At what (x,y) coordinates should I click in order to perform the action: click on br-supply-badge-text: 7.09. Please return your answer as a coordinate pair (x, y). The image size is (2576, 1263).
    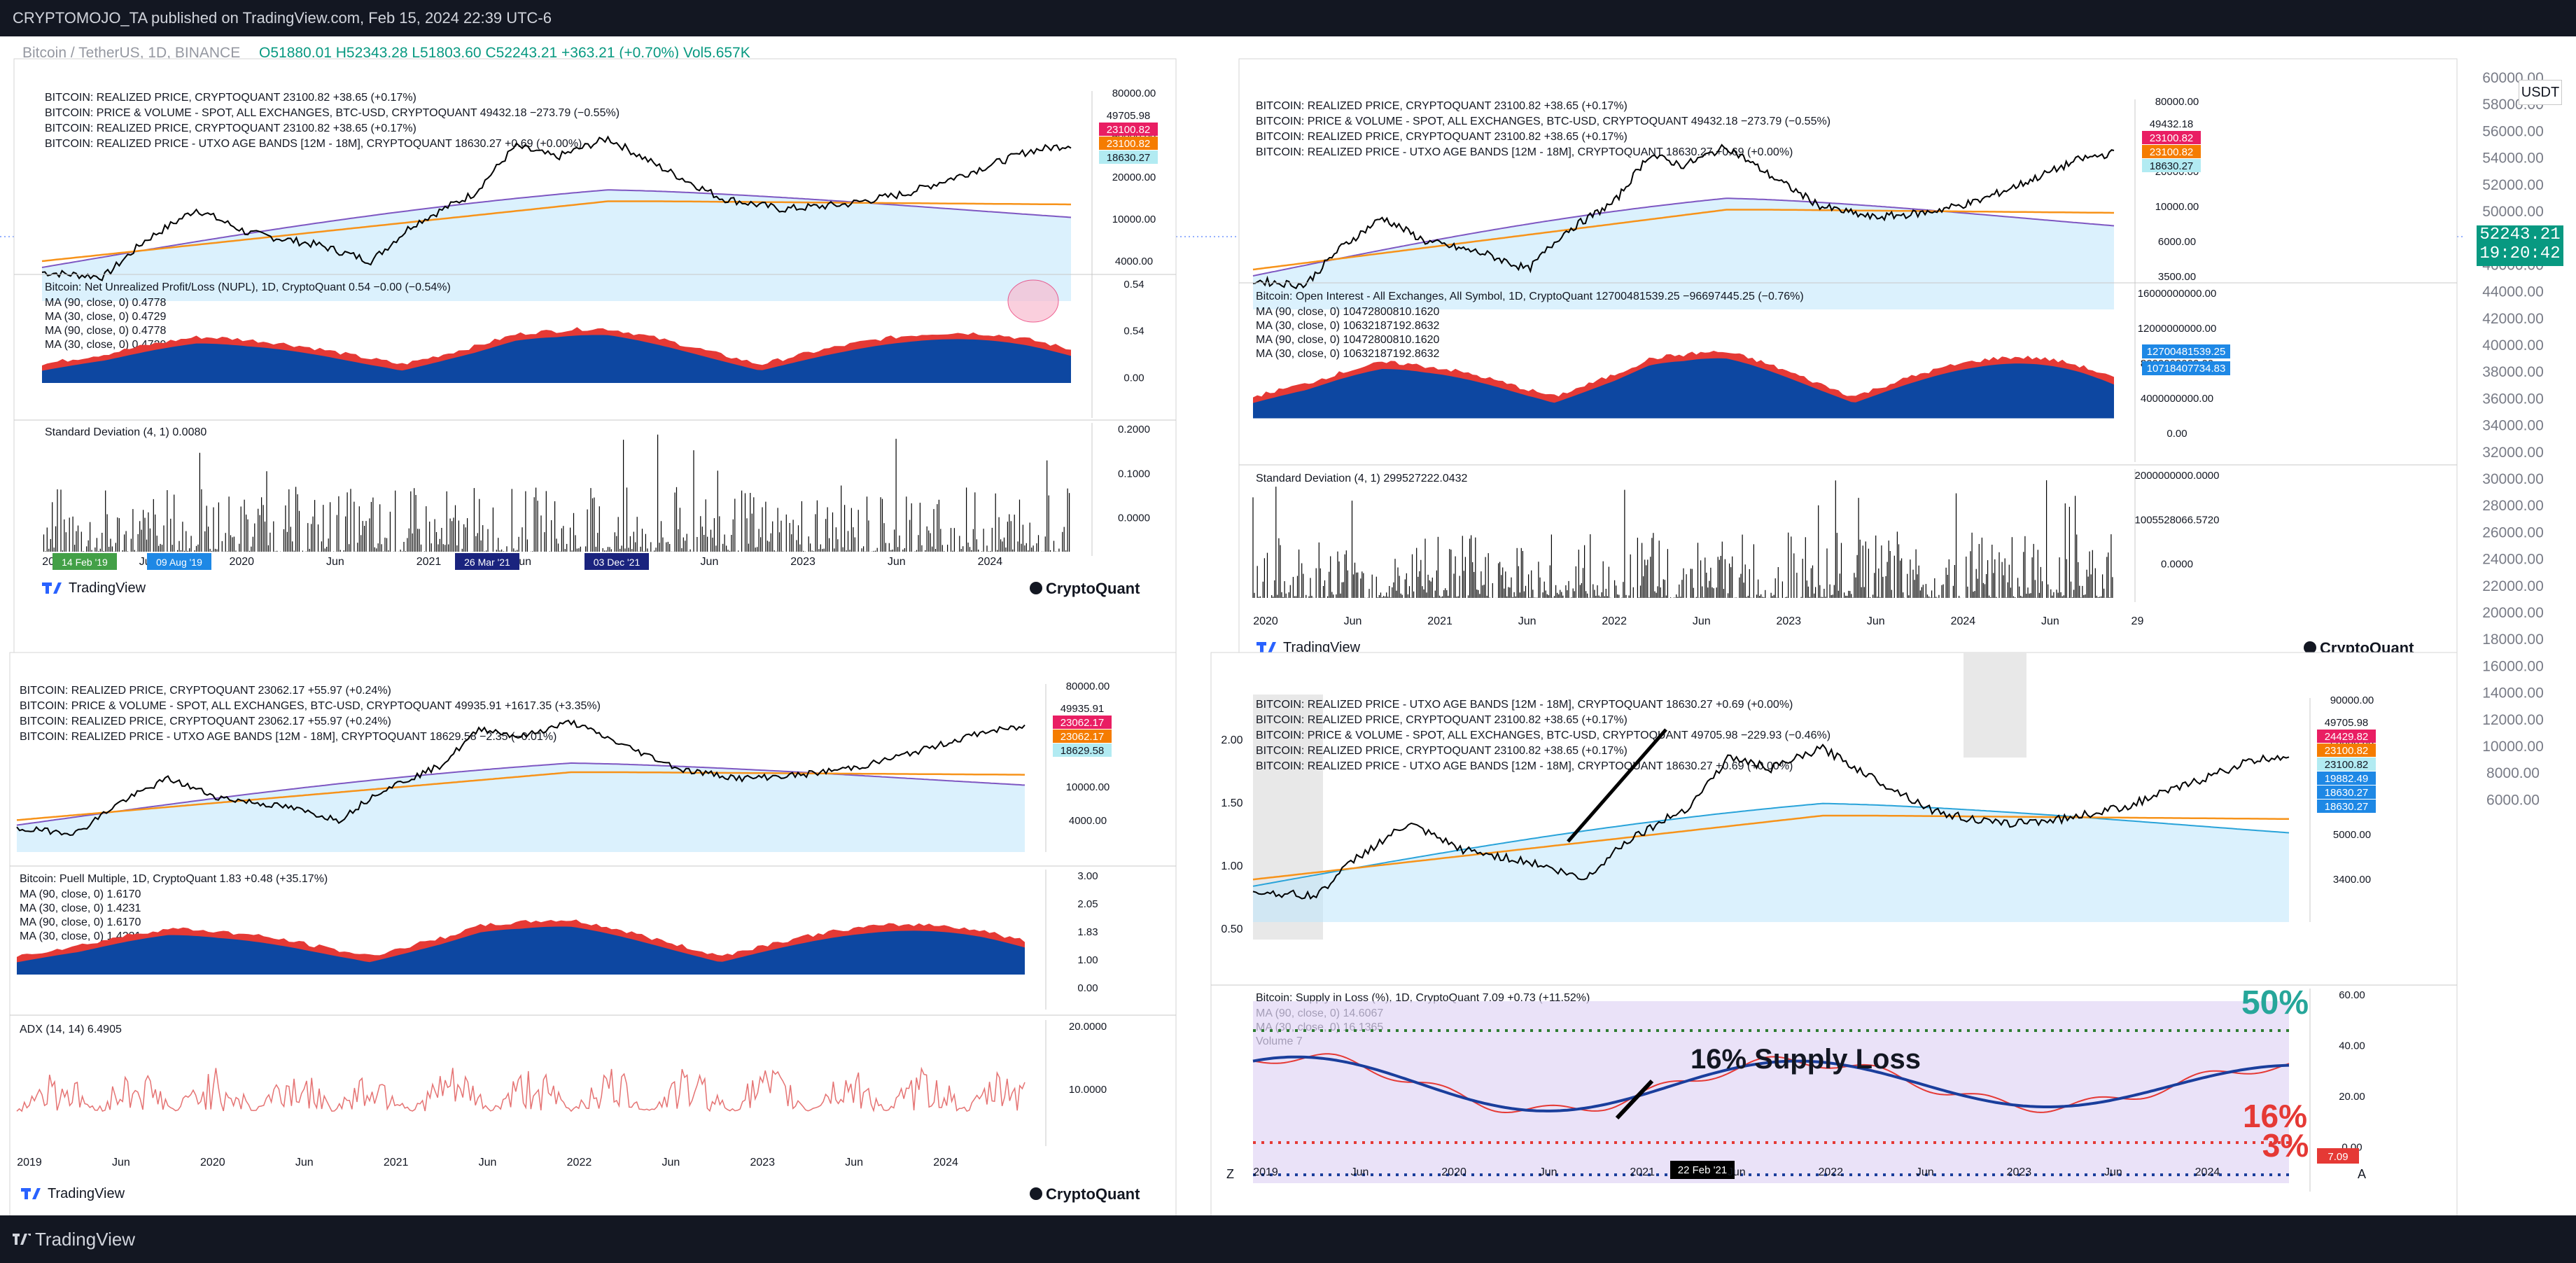
    Looking at the image, I should click on (2338, 1157).